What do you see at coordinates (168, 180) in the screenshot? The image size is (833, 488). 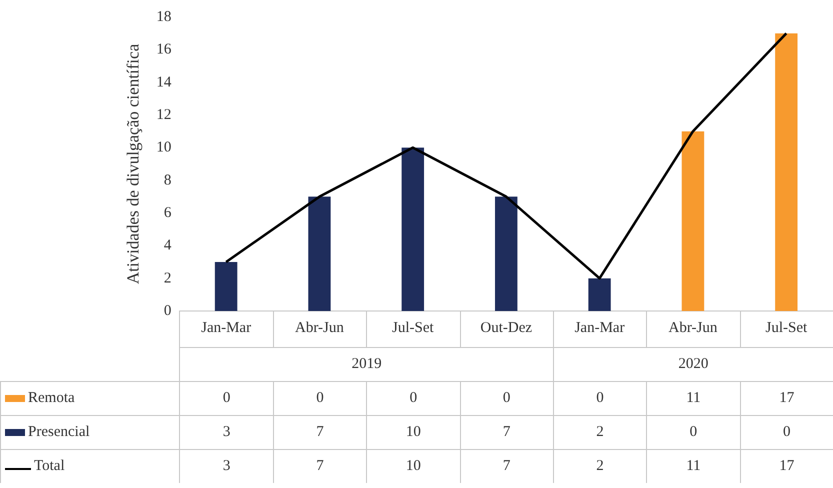 I see `y-tick-label: 8` at bounding box center [168, 180].